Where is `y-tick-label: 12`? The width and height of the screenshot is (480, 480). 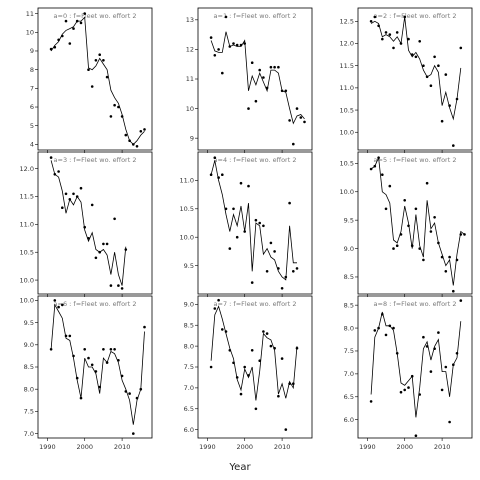
y-tick-label: 12 is located at coordinates (190, 50).